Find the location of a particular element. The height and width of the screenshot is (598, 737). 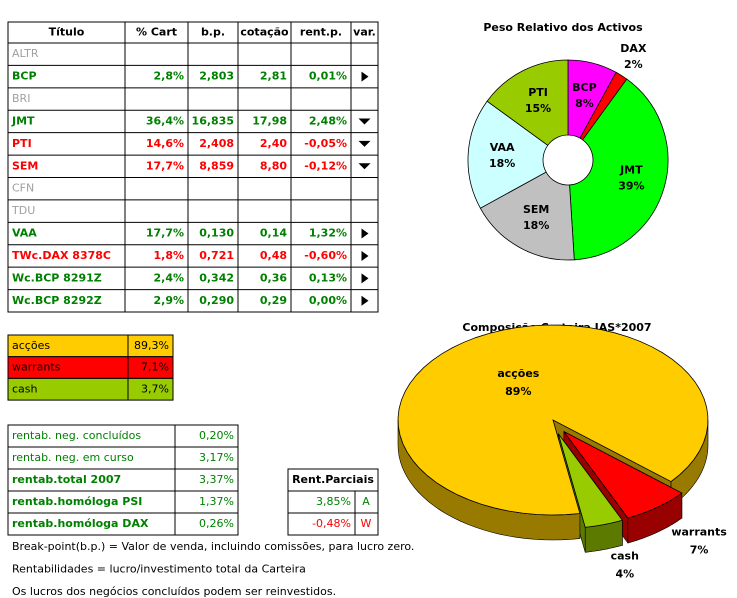

cell-text: rentab. neg. concluídos is located at coordinates (76, 435).